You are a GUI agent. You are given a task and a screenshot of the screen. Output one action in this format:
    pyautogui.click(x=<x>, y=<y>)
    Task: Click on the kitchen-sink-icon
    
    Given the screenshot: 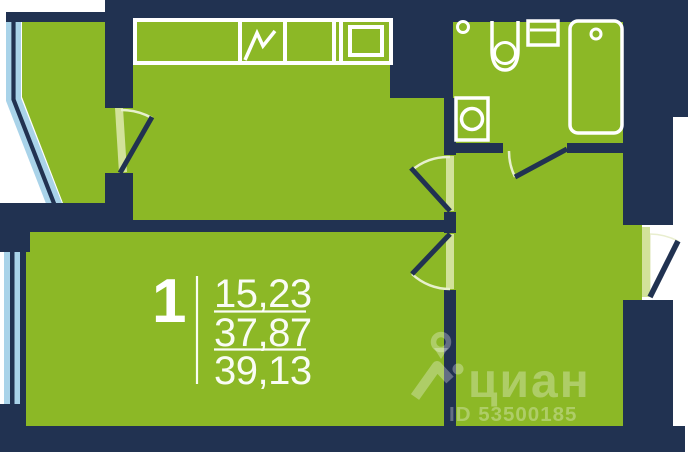 What is the action you would take?
    pyautogui.click(x=366, y=41)
    